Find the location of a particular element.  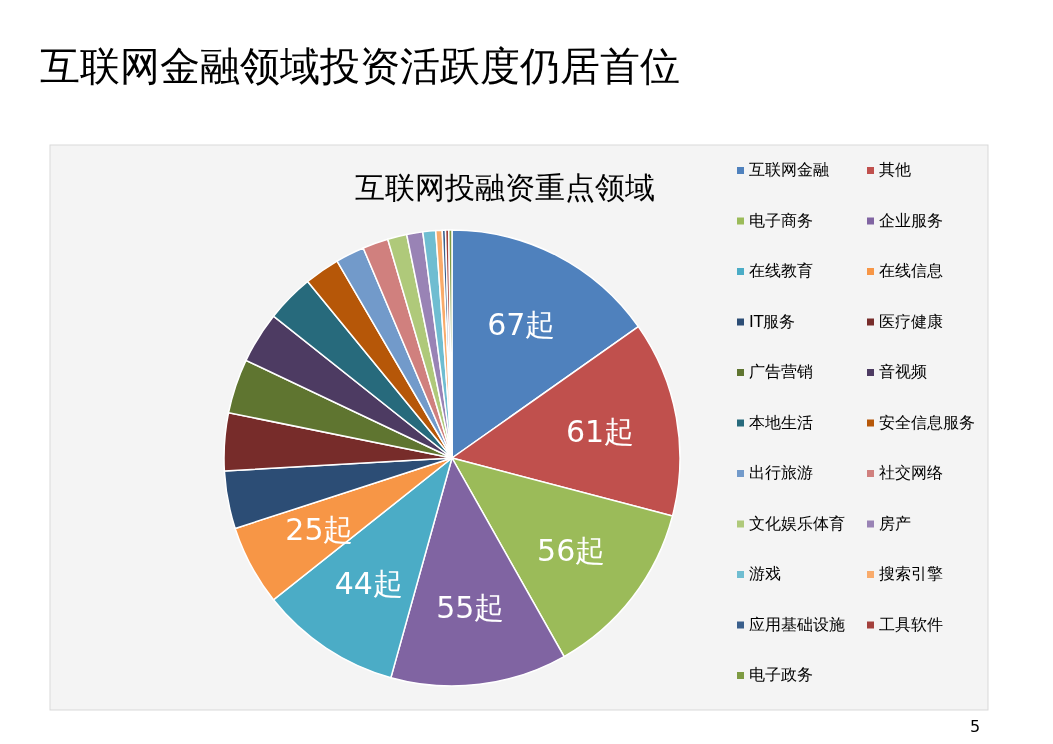

legend-label: 安全信息服务 is located at coordinates (927, 422).